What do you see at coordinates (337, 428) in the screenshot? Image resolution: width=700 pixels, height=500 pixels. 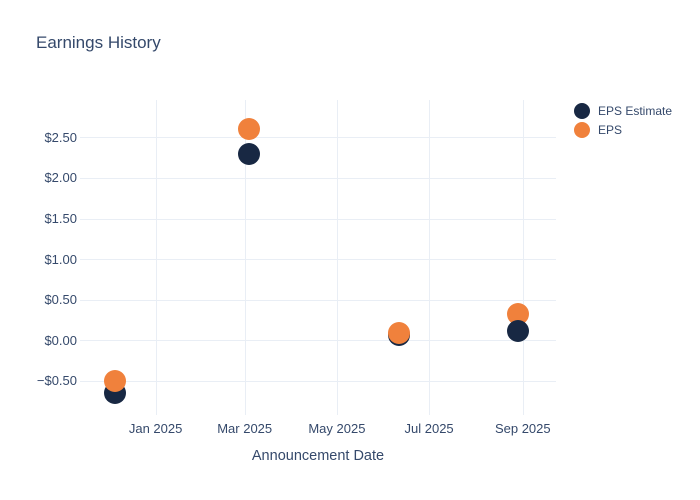 I see `x-tick-label: May 2025` at bounding box center [337, 428].